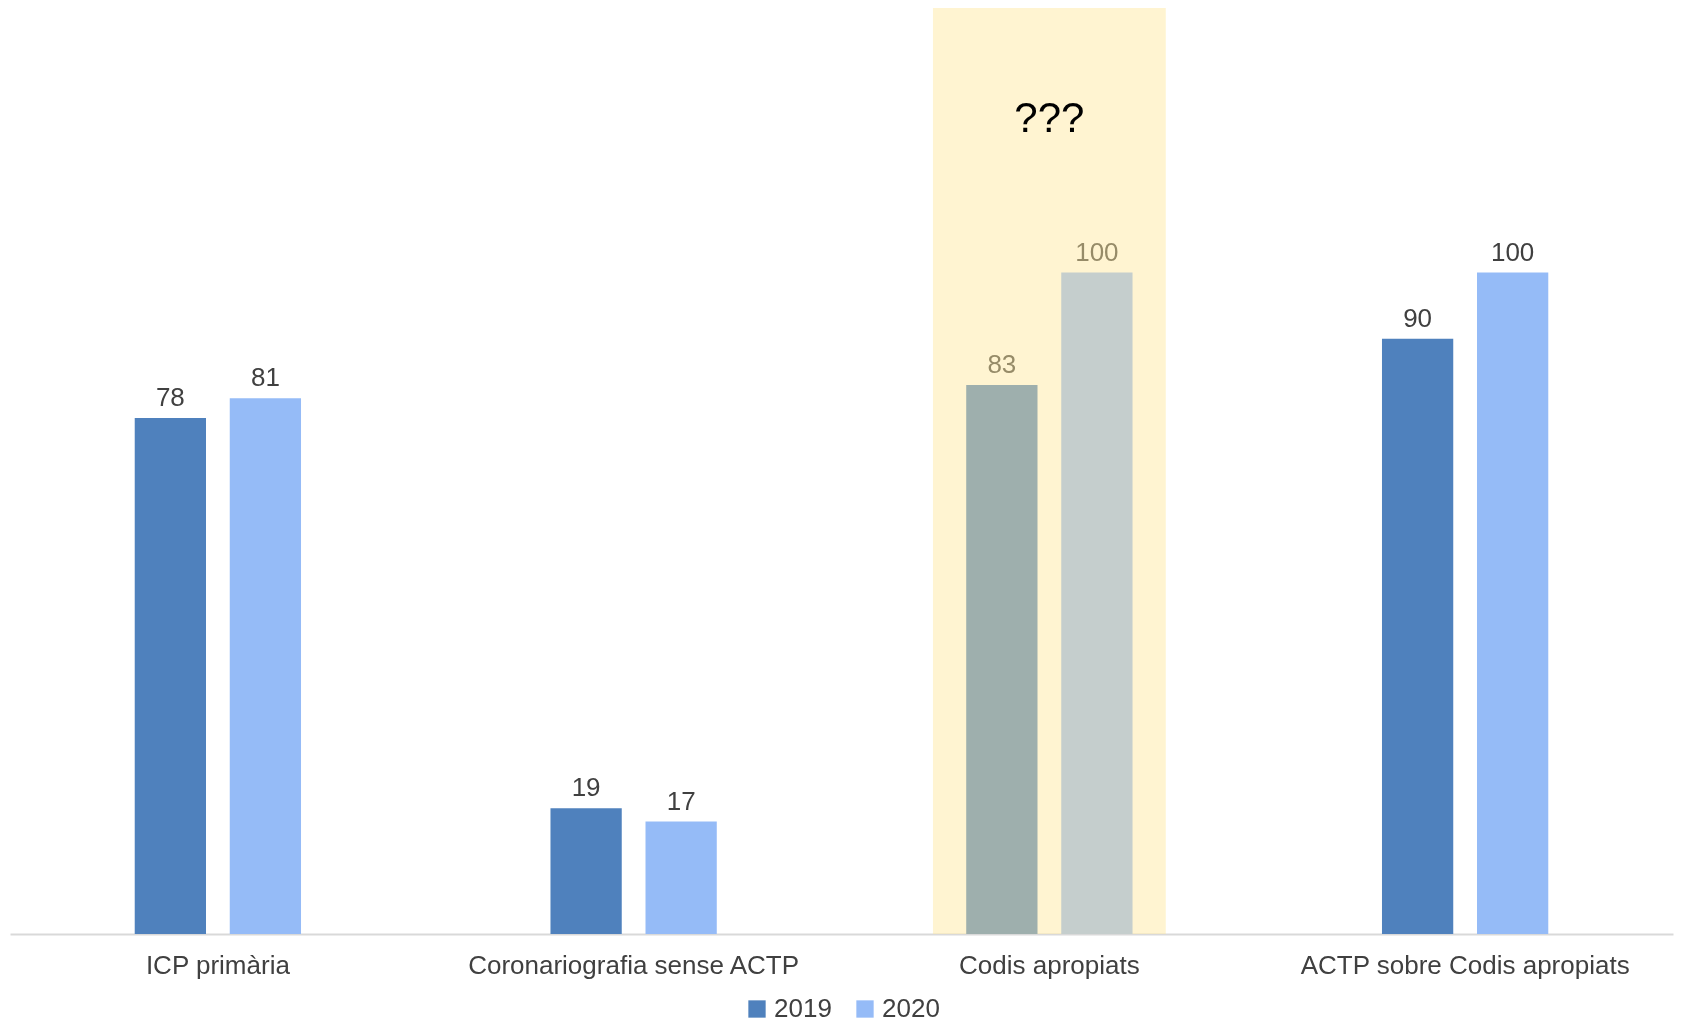  What do you see at coordinates (681, 800) in the screenshot?
I see `data-label: 17` at bounding box center [681, 800].